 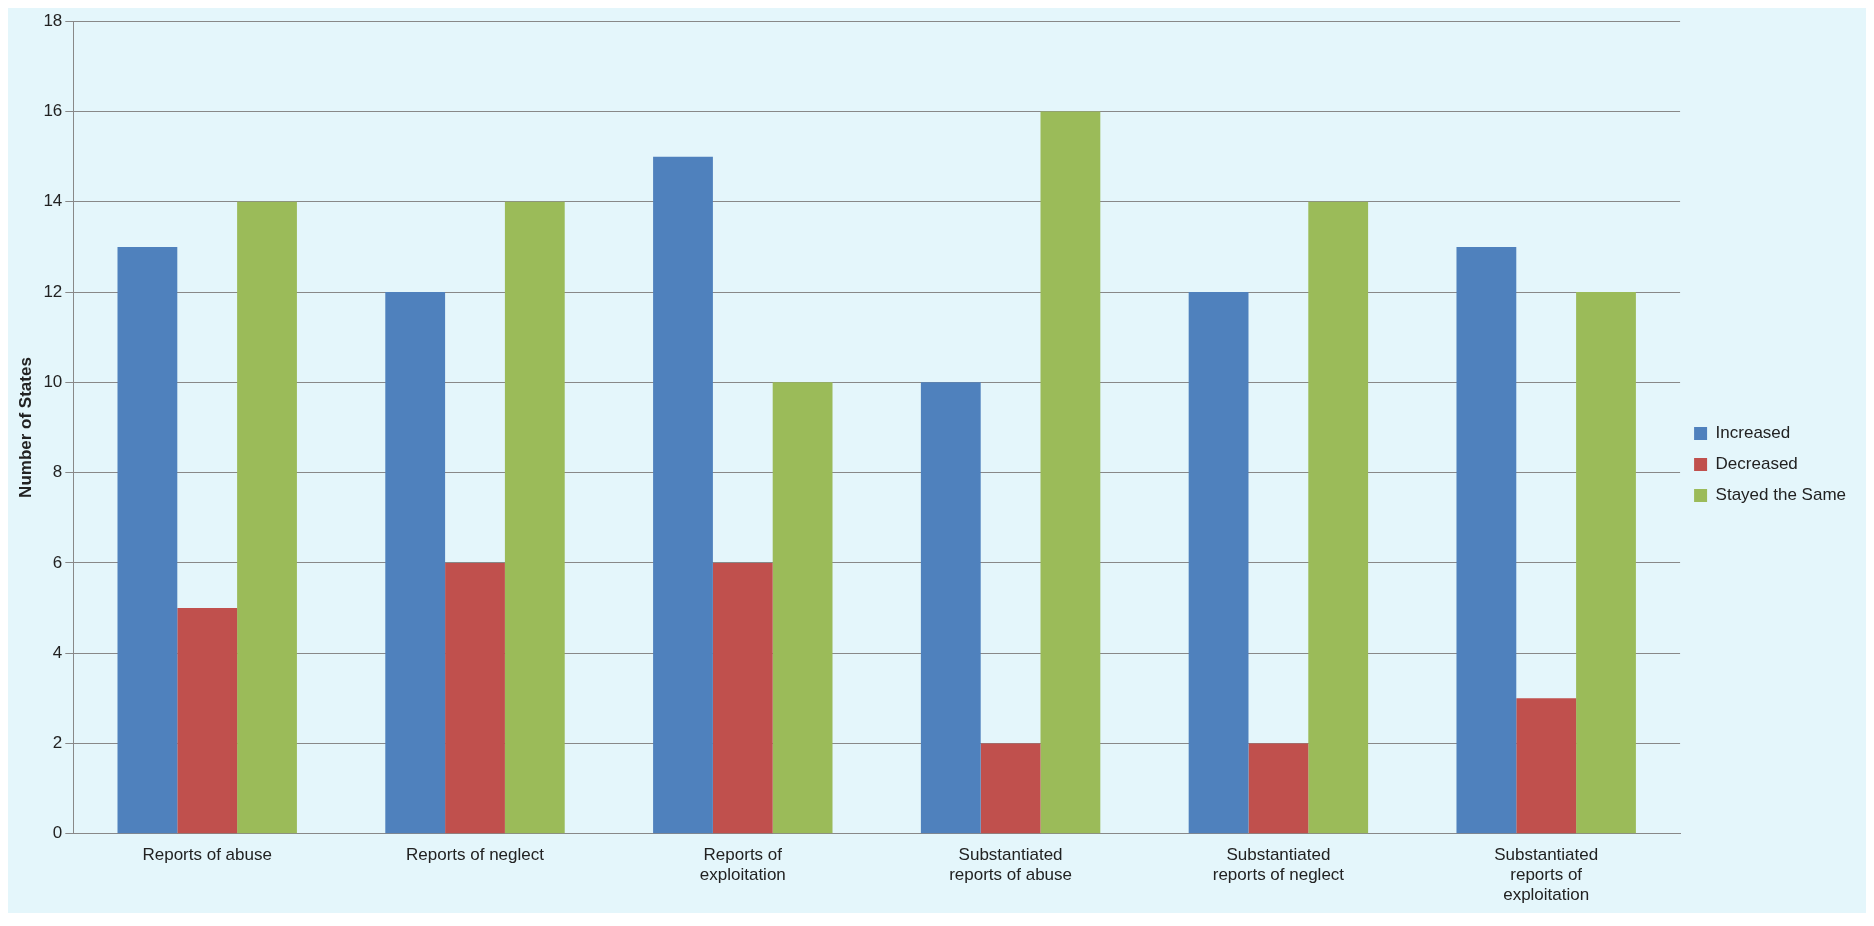 What do you see at coordinates (1781, 495) in the screenshot?
I see `legend-label: Stayed the Same` at bounding box center [1781, 495].